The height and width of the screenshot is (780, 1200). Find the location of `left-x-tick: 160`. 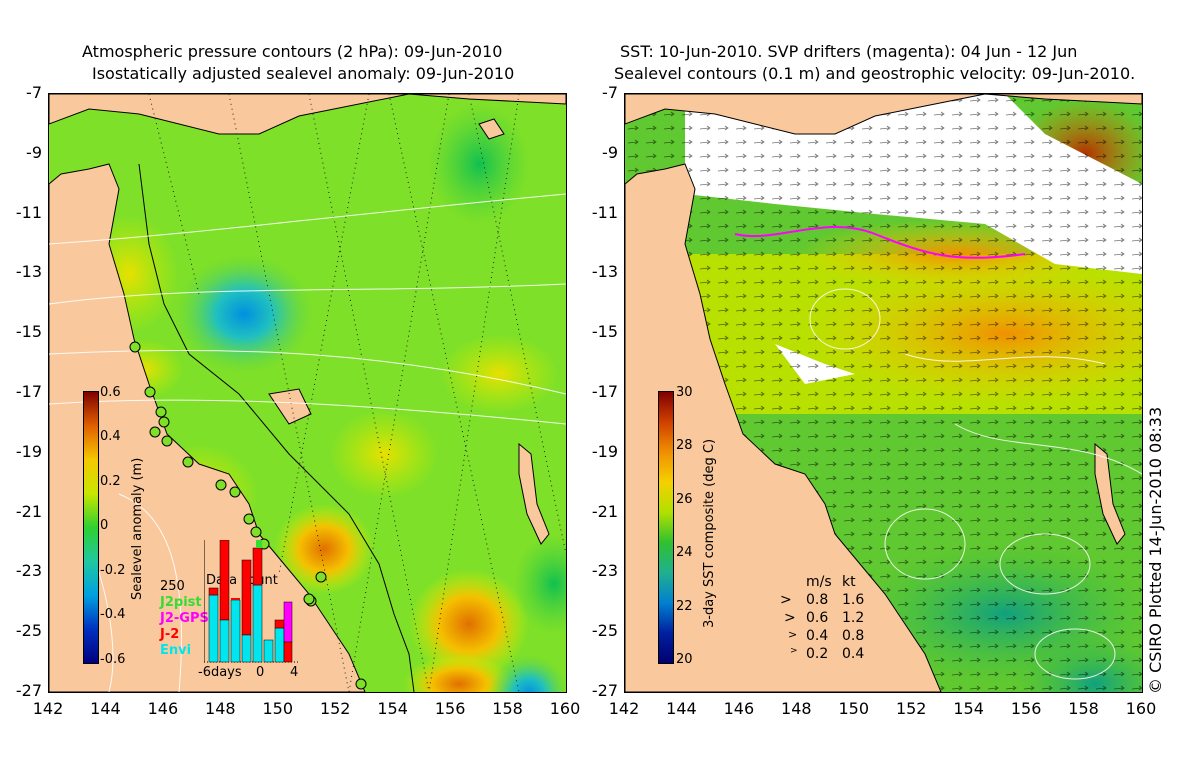

left-x-tick: 160 is located at coordinates (565, 708).